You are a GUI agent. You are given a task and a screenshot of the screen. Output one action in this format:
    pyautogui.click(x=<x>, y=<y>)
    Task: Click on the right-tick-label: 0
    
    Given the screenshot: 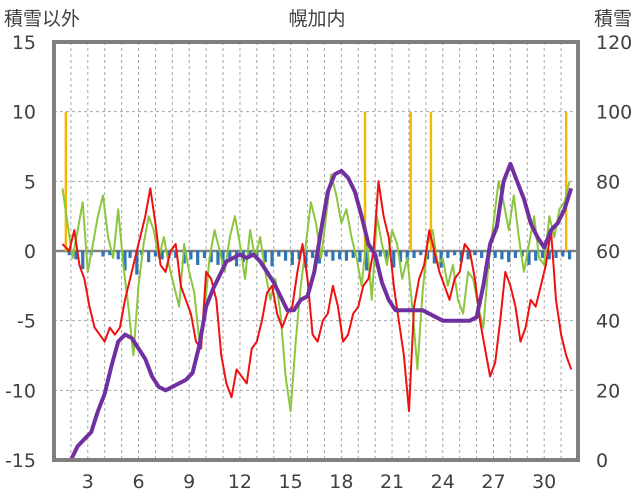 What is the action you would take?
    pyautogui.click(x=602, y=461)
    